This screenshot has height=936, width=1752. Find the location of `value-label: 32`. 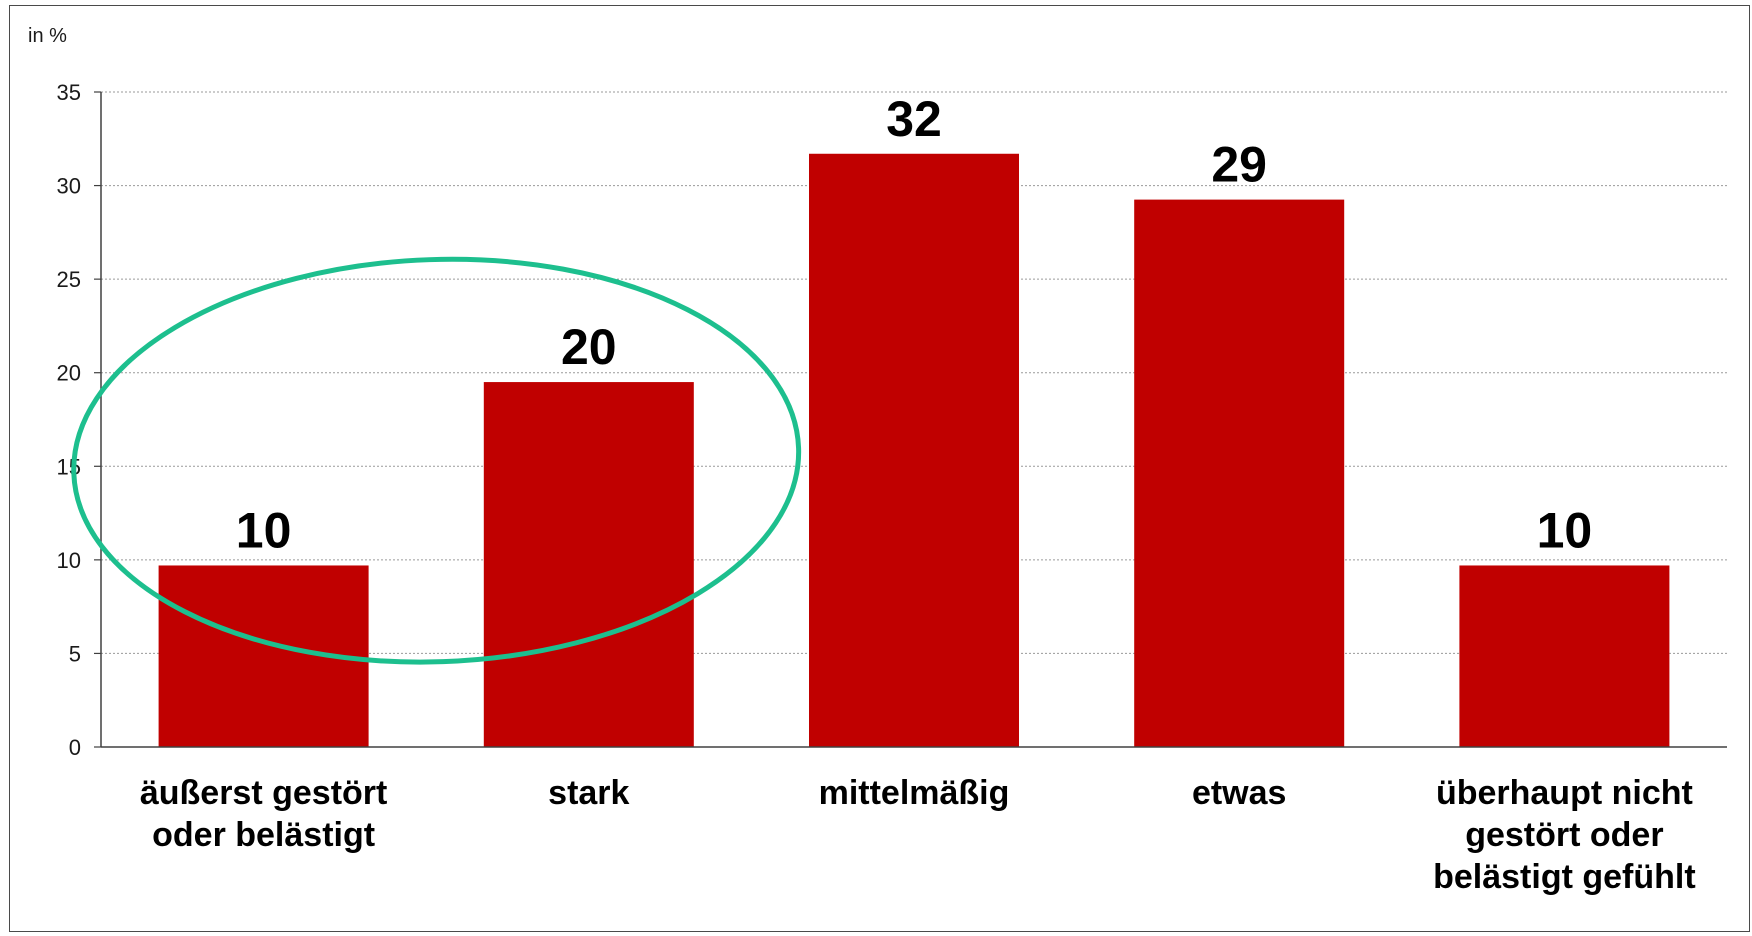

value-label: 32 is located at coordinates (914, 119).